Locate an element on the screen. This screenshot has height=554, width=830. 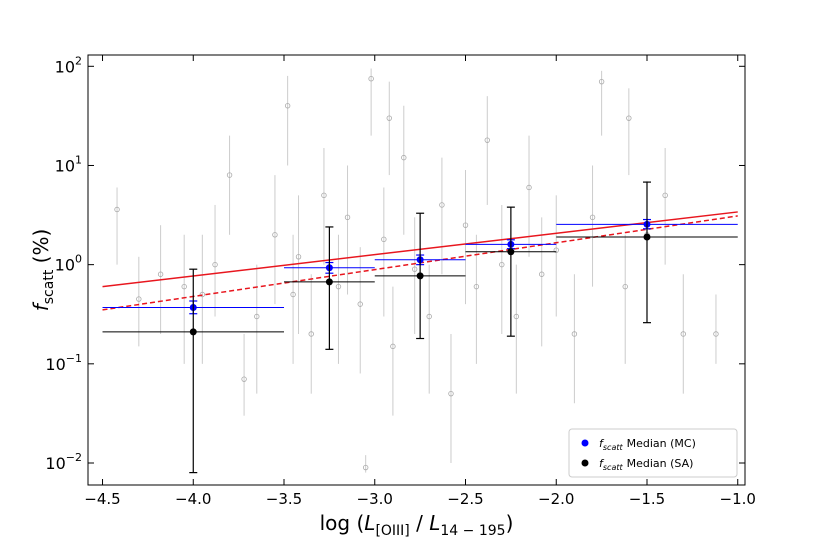
x-axis-label: log (L[OIII] / L14 − 195) is located at coordinates (417, 525).